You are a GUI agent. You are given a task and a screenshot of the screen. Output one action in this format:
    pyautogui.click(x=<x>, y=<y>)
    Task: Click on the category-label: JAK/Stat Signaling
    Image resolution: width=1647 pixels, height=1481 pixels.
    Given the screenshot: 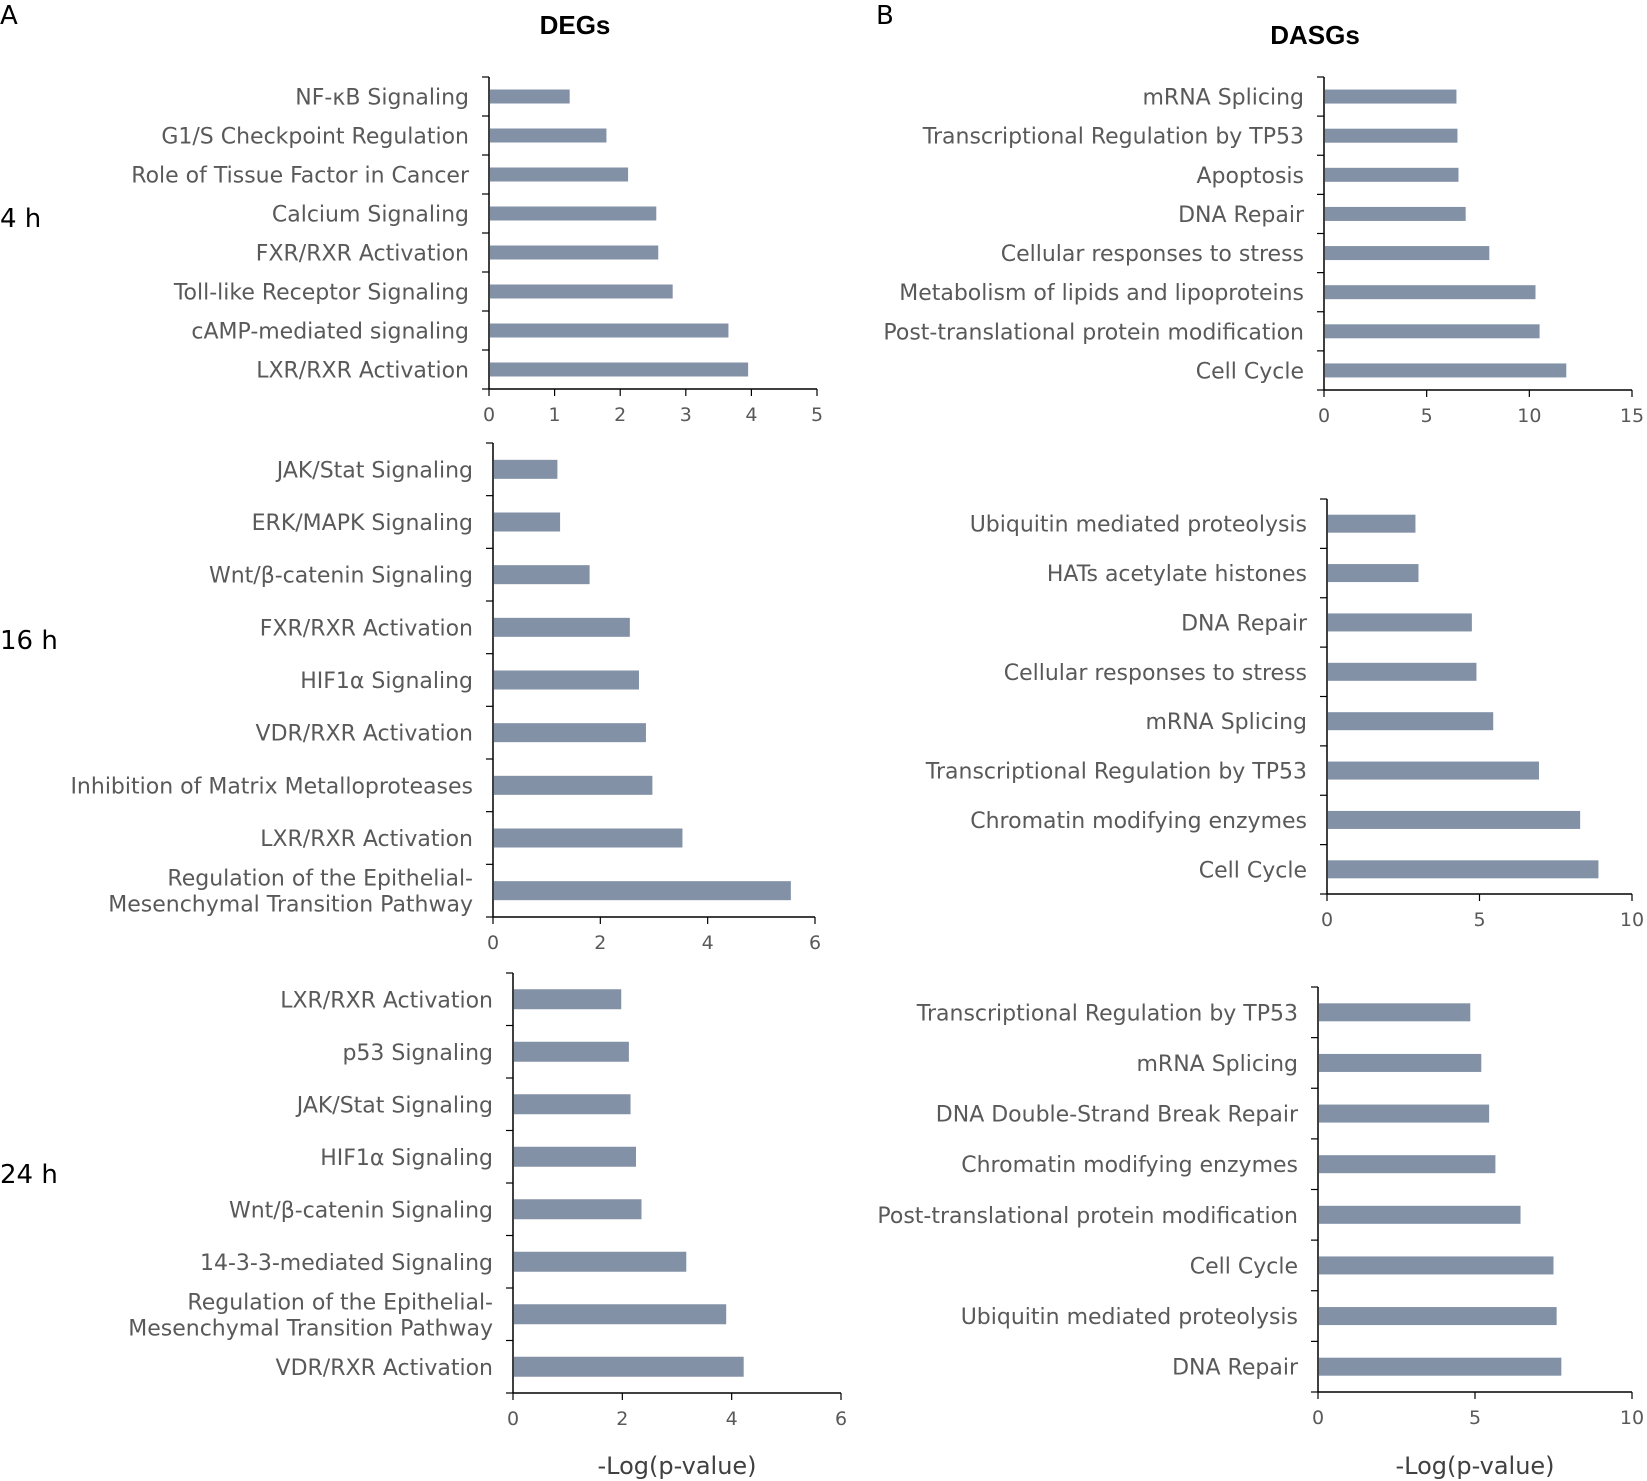 What is the action you would take?
    pyautogui.click(x=394, y=1105)
    